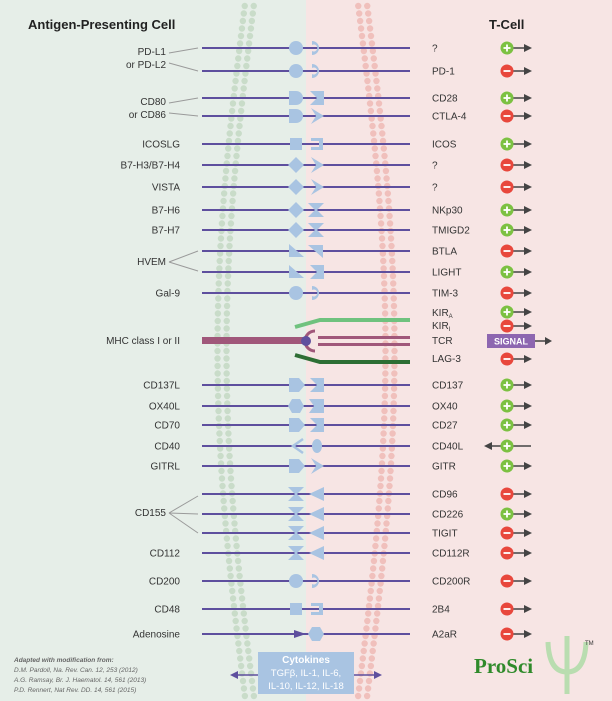 The image size is (612, 701). I want to click on pathway-row: ?, so click(367, 48).